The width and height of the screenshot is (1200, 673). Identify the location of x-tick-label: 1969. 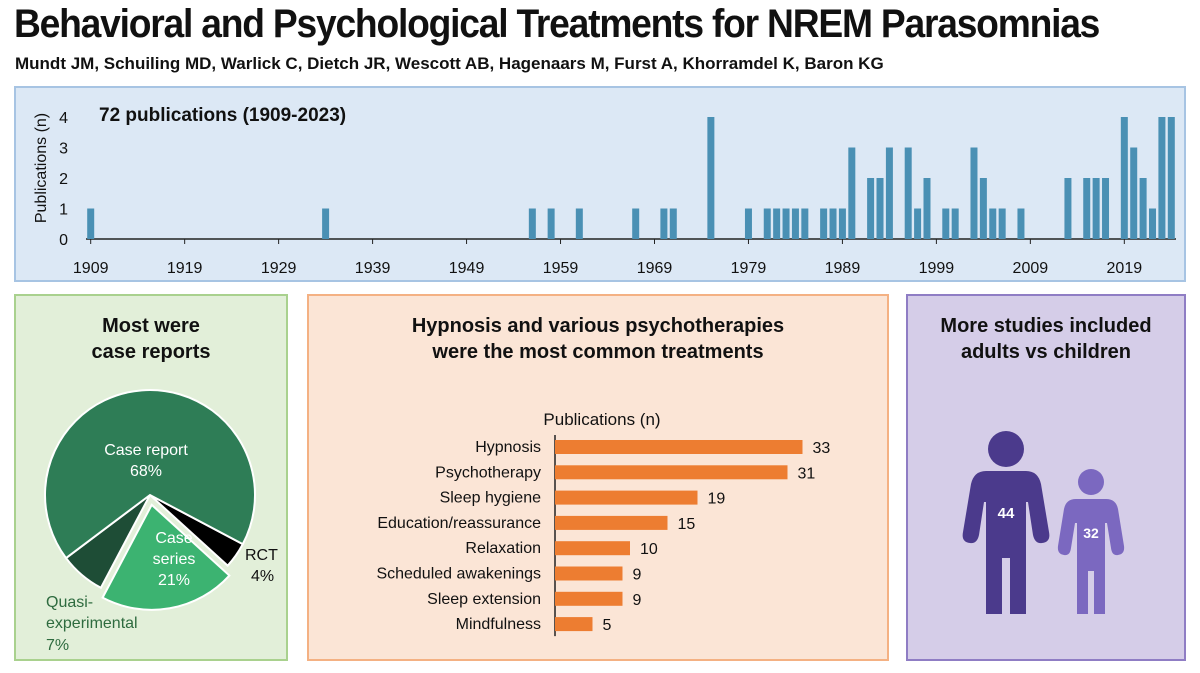
(655, 268).